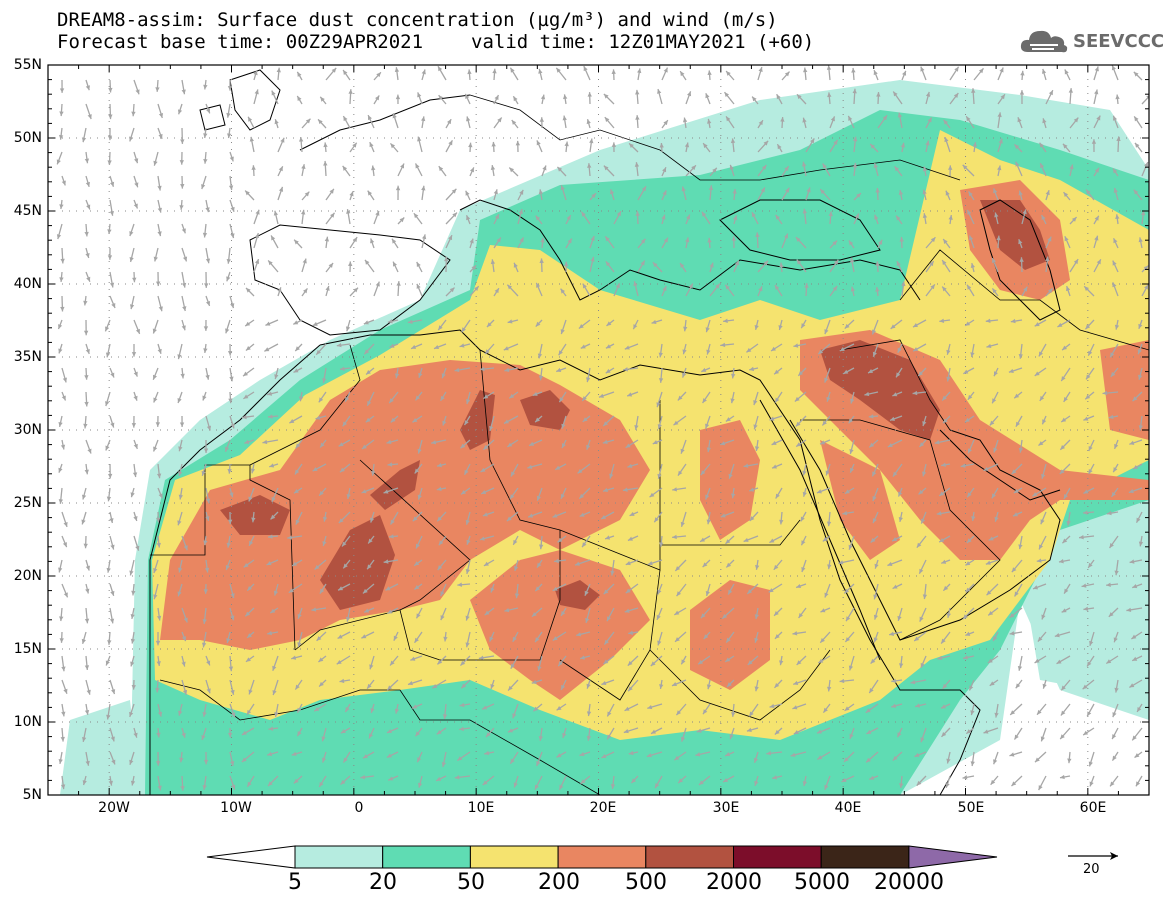  Describe the element at coordinates (295, 882) in the screenshot. I see `colorbar-label-5: 5` at that location.